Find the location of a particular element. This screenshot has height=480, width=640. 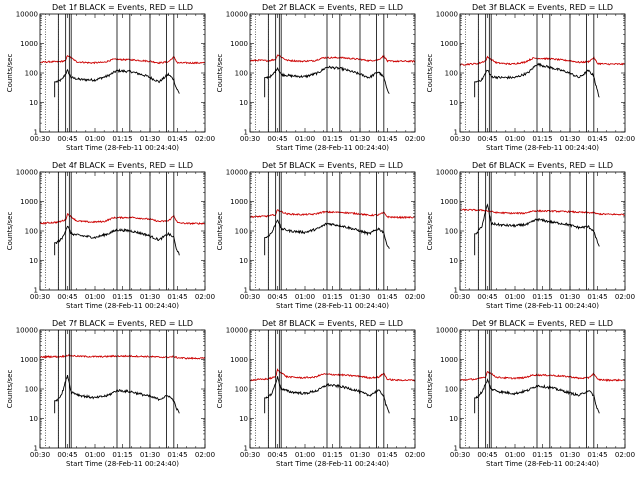

chart-title: Det 5f BLACK = Events, RED = LLD is located at coordinates (332, 165).